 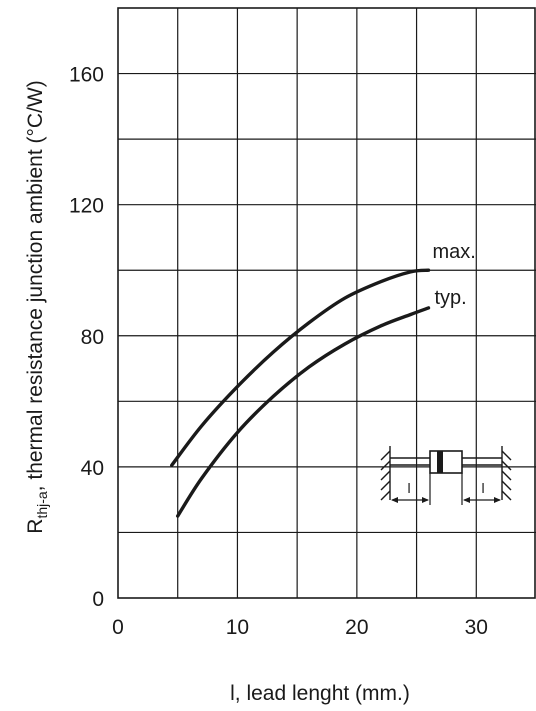 I want to click on diode-body-icon, so click(x=446, y=462).